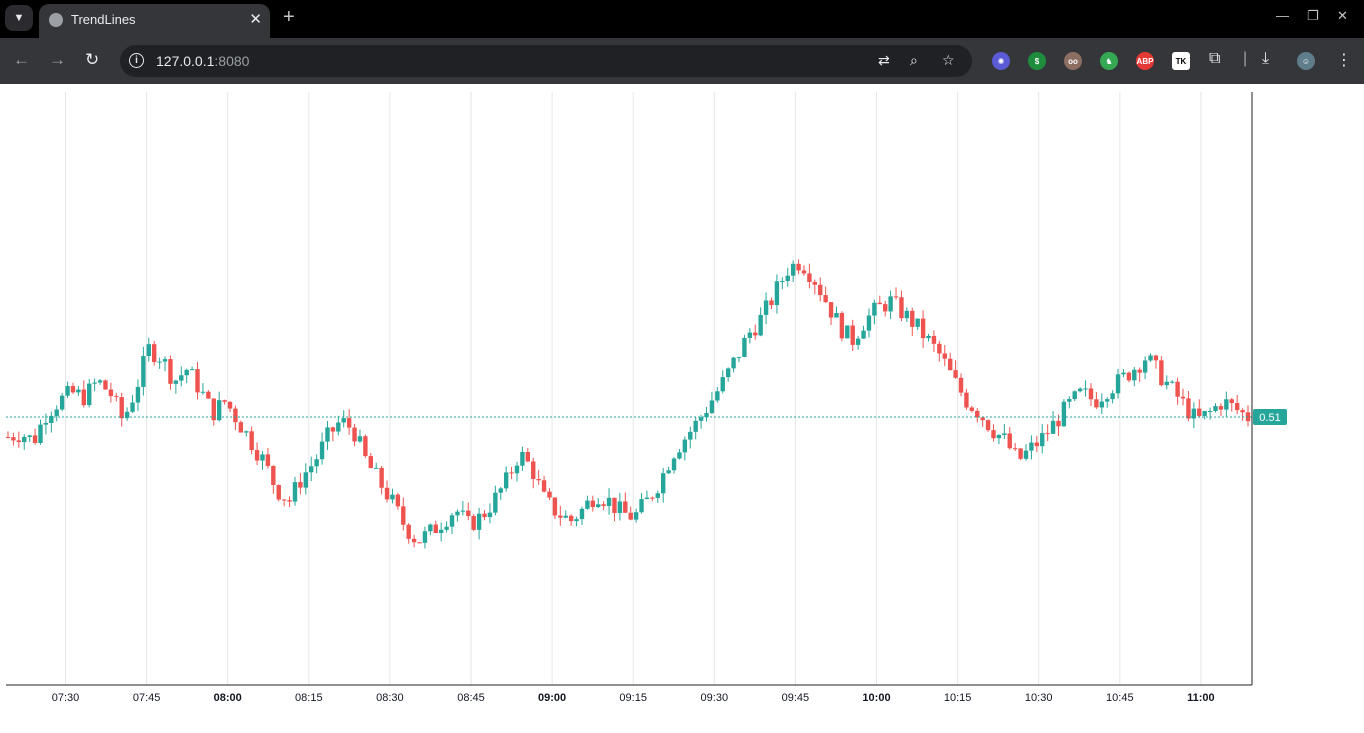 The image size is (1364, 733). Describe the element at coordinates (1306, 61) in the screenshot. I see `profile-avatar: ☺` at that location.